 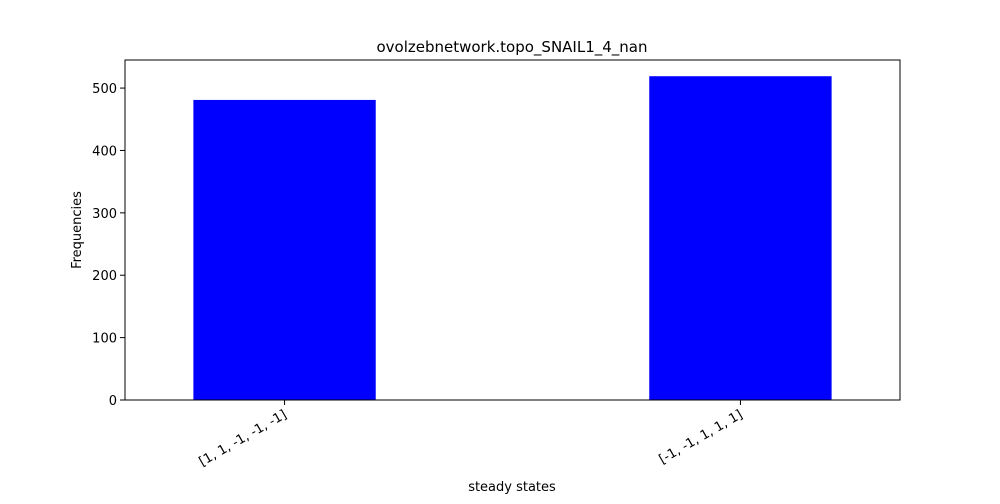 What do you see at coordinates (104, 276) in the screenshot?
I see `y-tick-label-2: 200` at bounding box center [104, 276].